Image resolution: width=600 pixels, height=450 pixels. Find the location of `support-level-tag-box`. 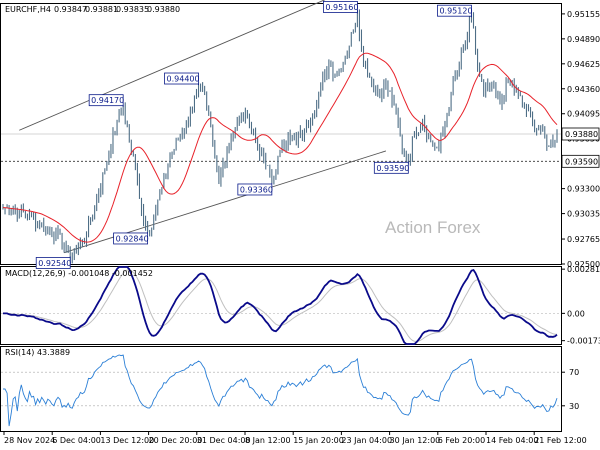

support-level-tag-box is located at coordinates (580, 161).